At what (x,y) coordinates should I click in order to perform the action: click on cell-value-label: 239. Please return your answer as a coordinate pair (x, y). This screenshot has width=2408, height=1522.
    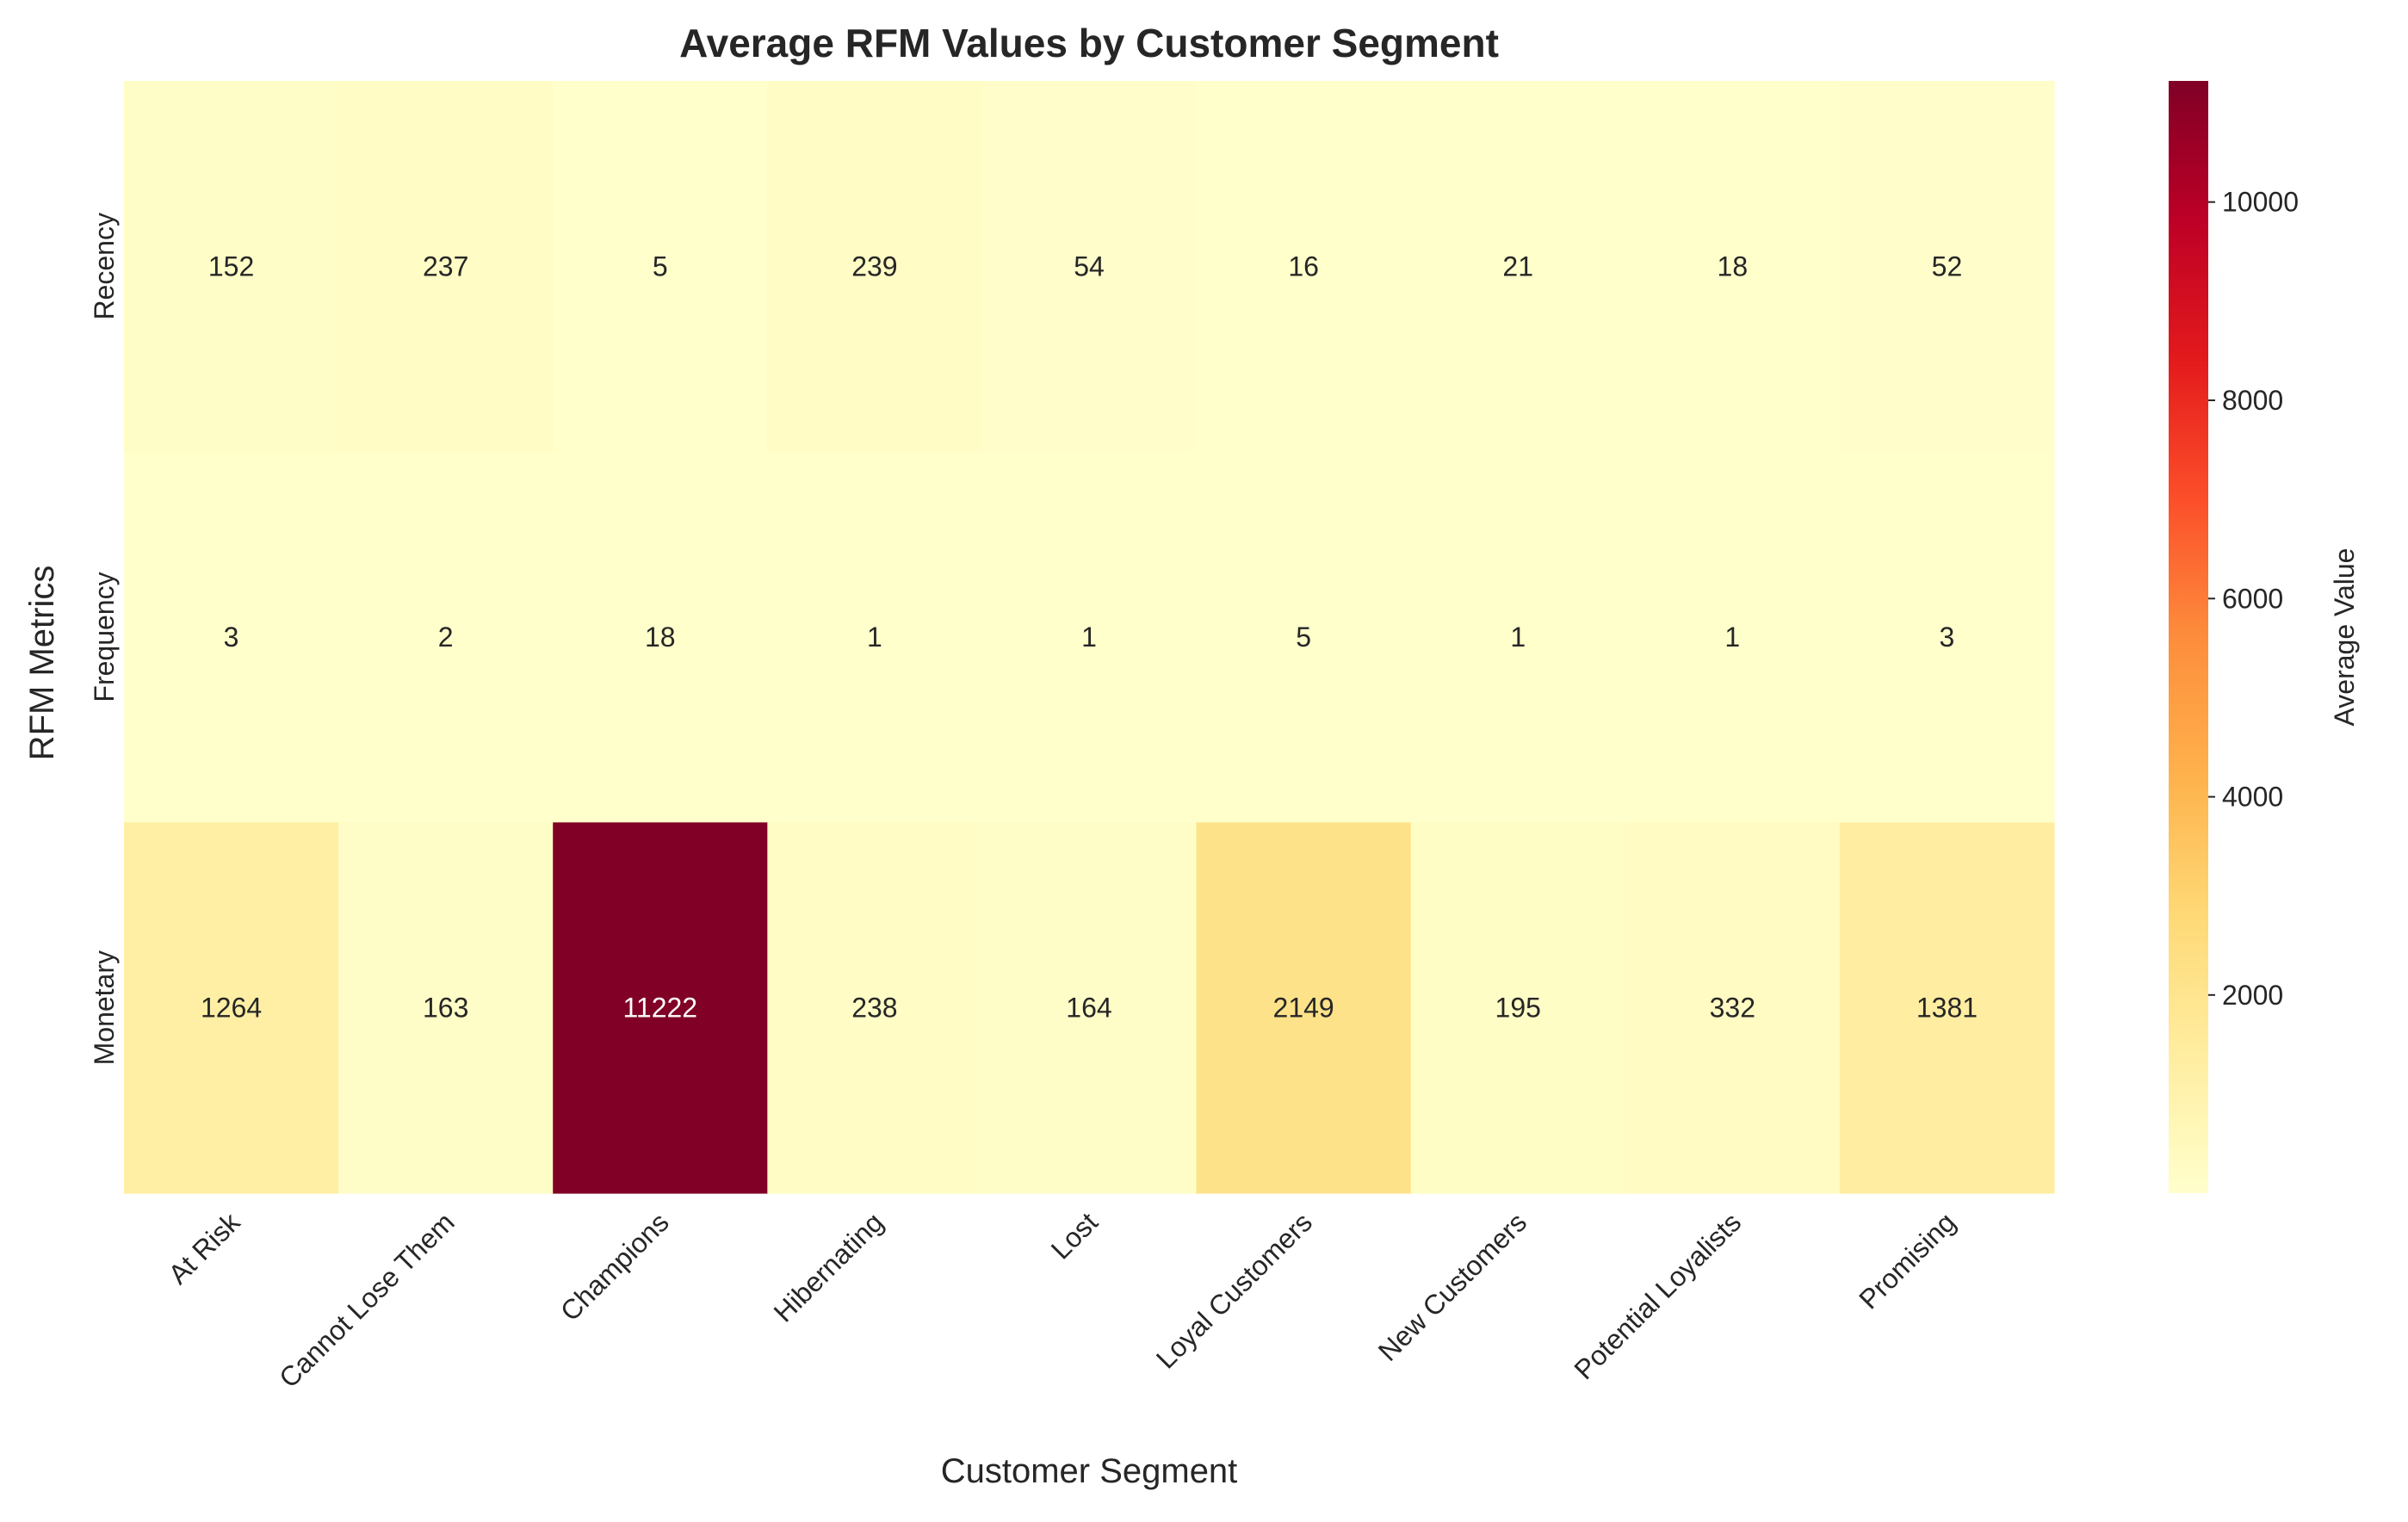
    Looking at the image, I should click on (874, 267).